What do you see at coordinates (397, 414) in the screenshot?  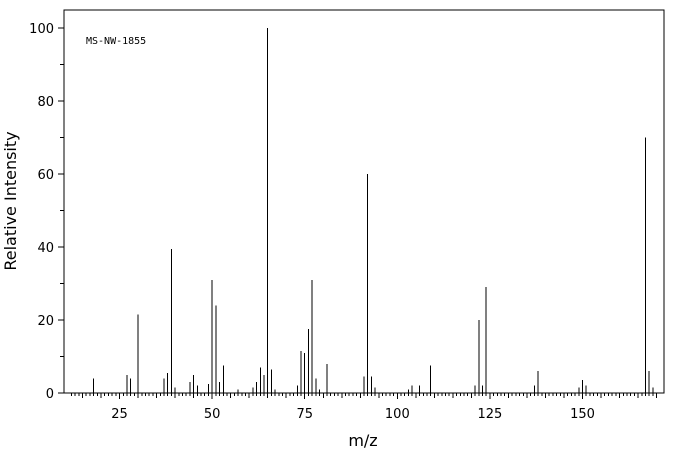 I see `x-tick-label: 100` at bounding box center [397, 414].